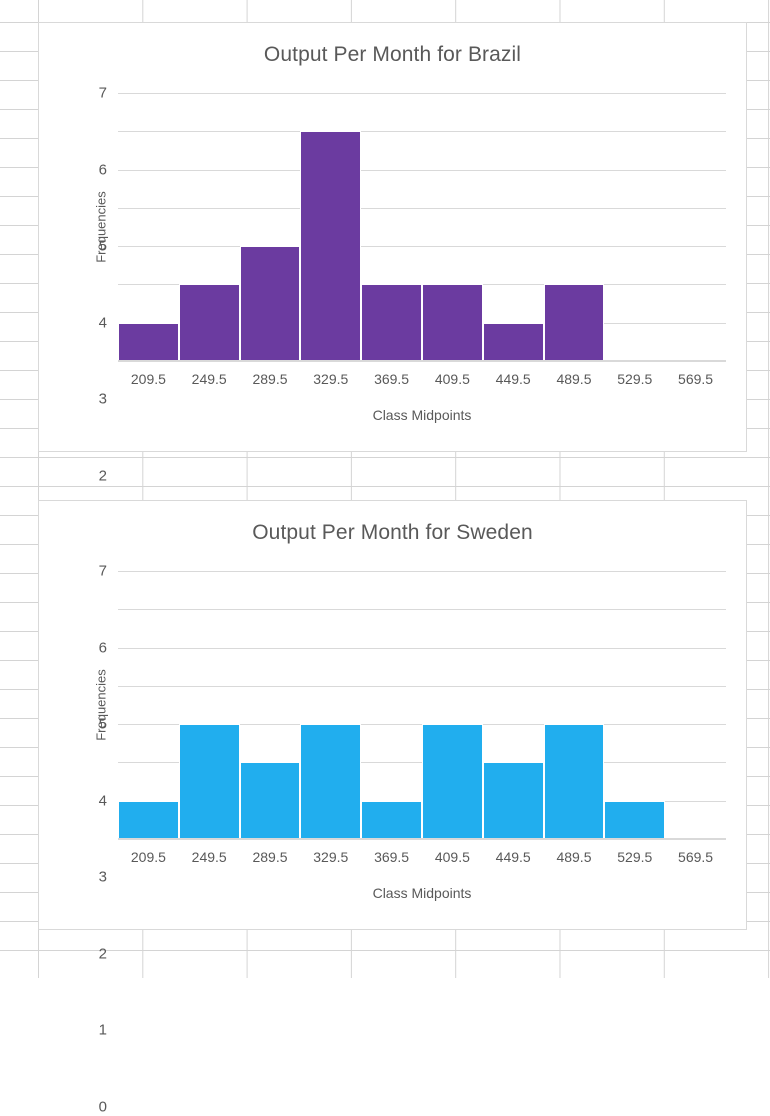  I want to click on chart-title-sweden: Output Per Month for Sweden, so click(392, 532).